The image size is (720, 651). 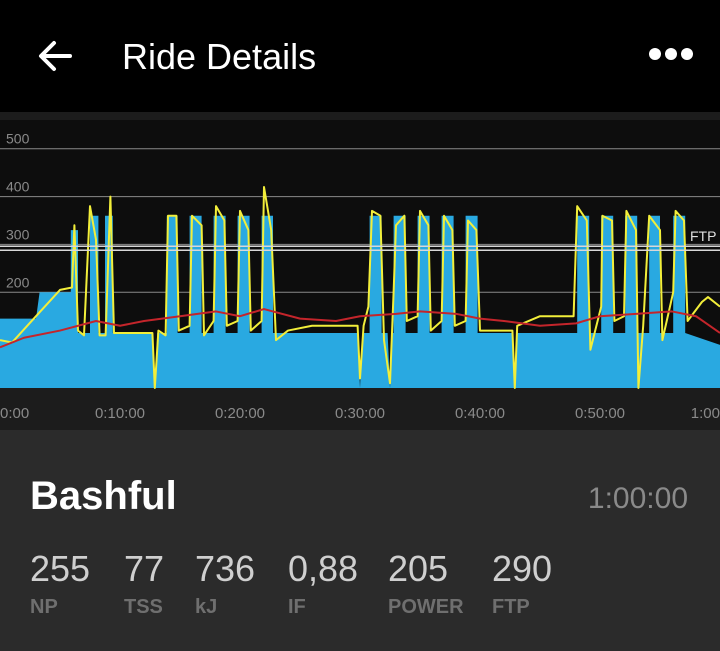 What do you see at coordinates (600, 413) in the screenshot?
I see `x-tick-label: 0:50:00` at bounding box center [600, 413].